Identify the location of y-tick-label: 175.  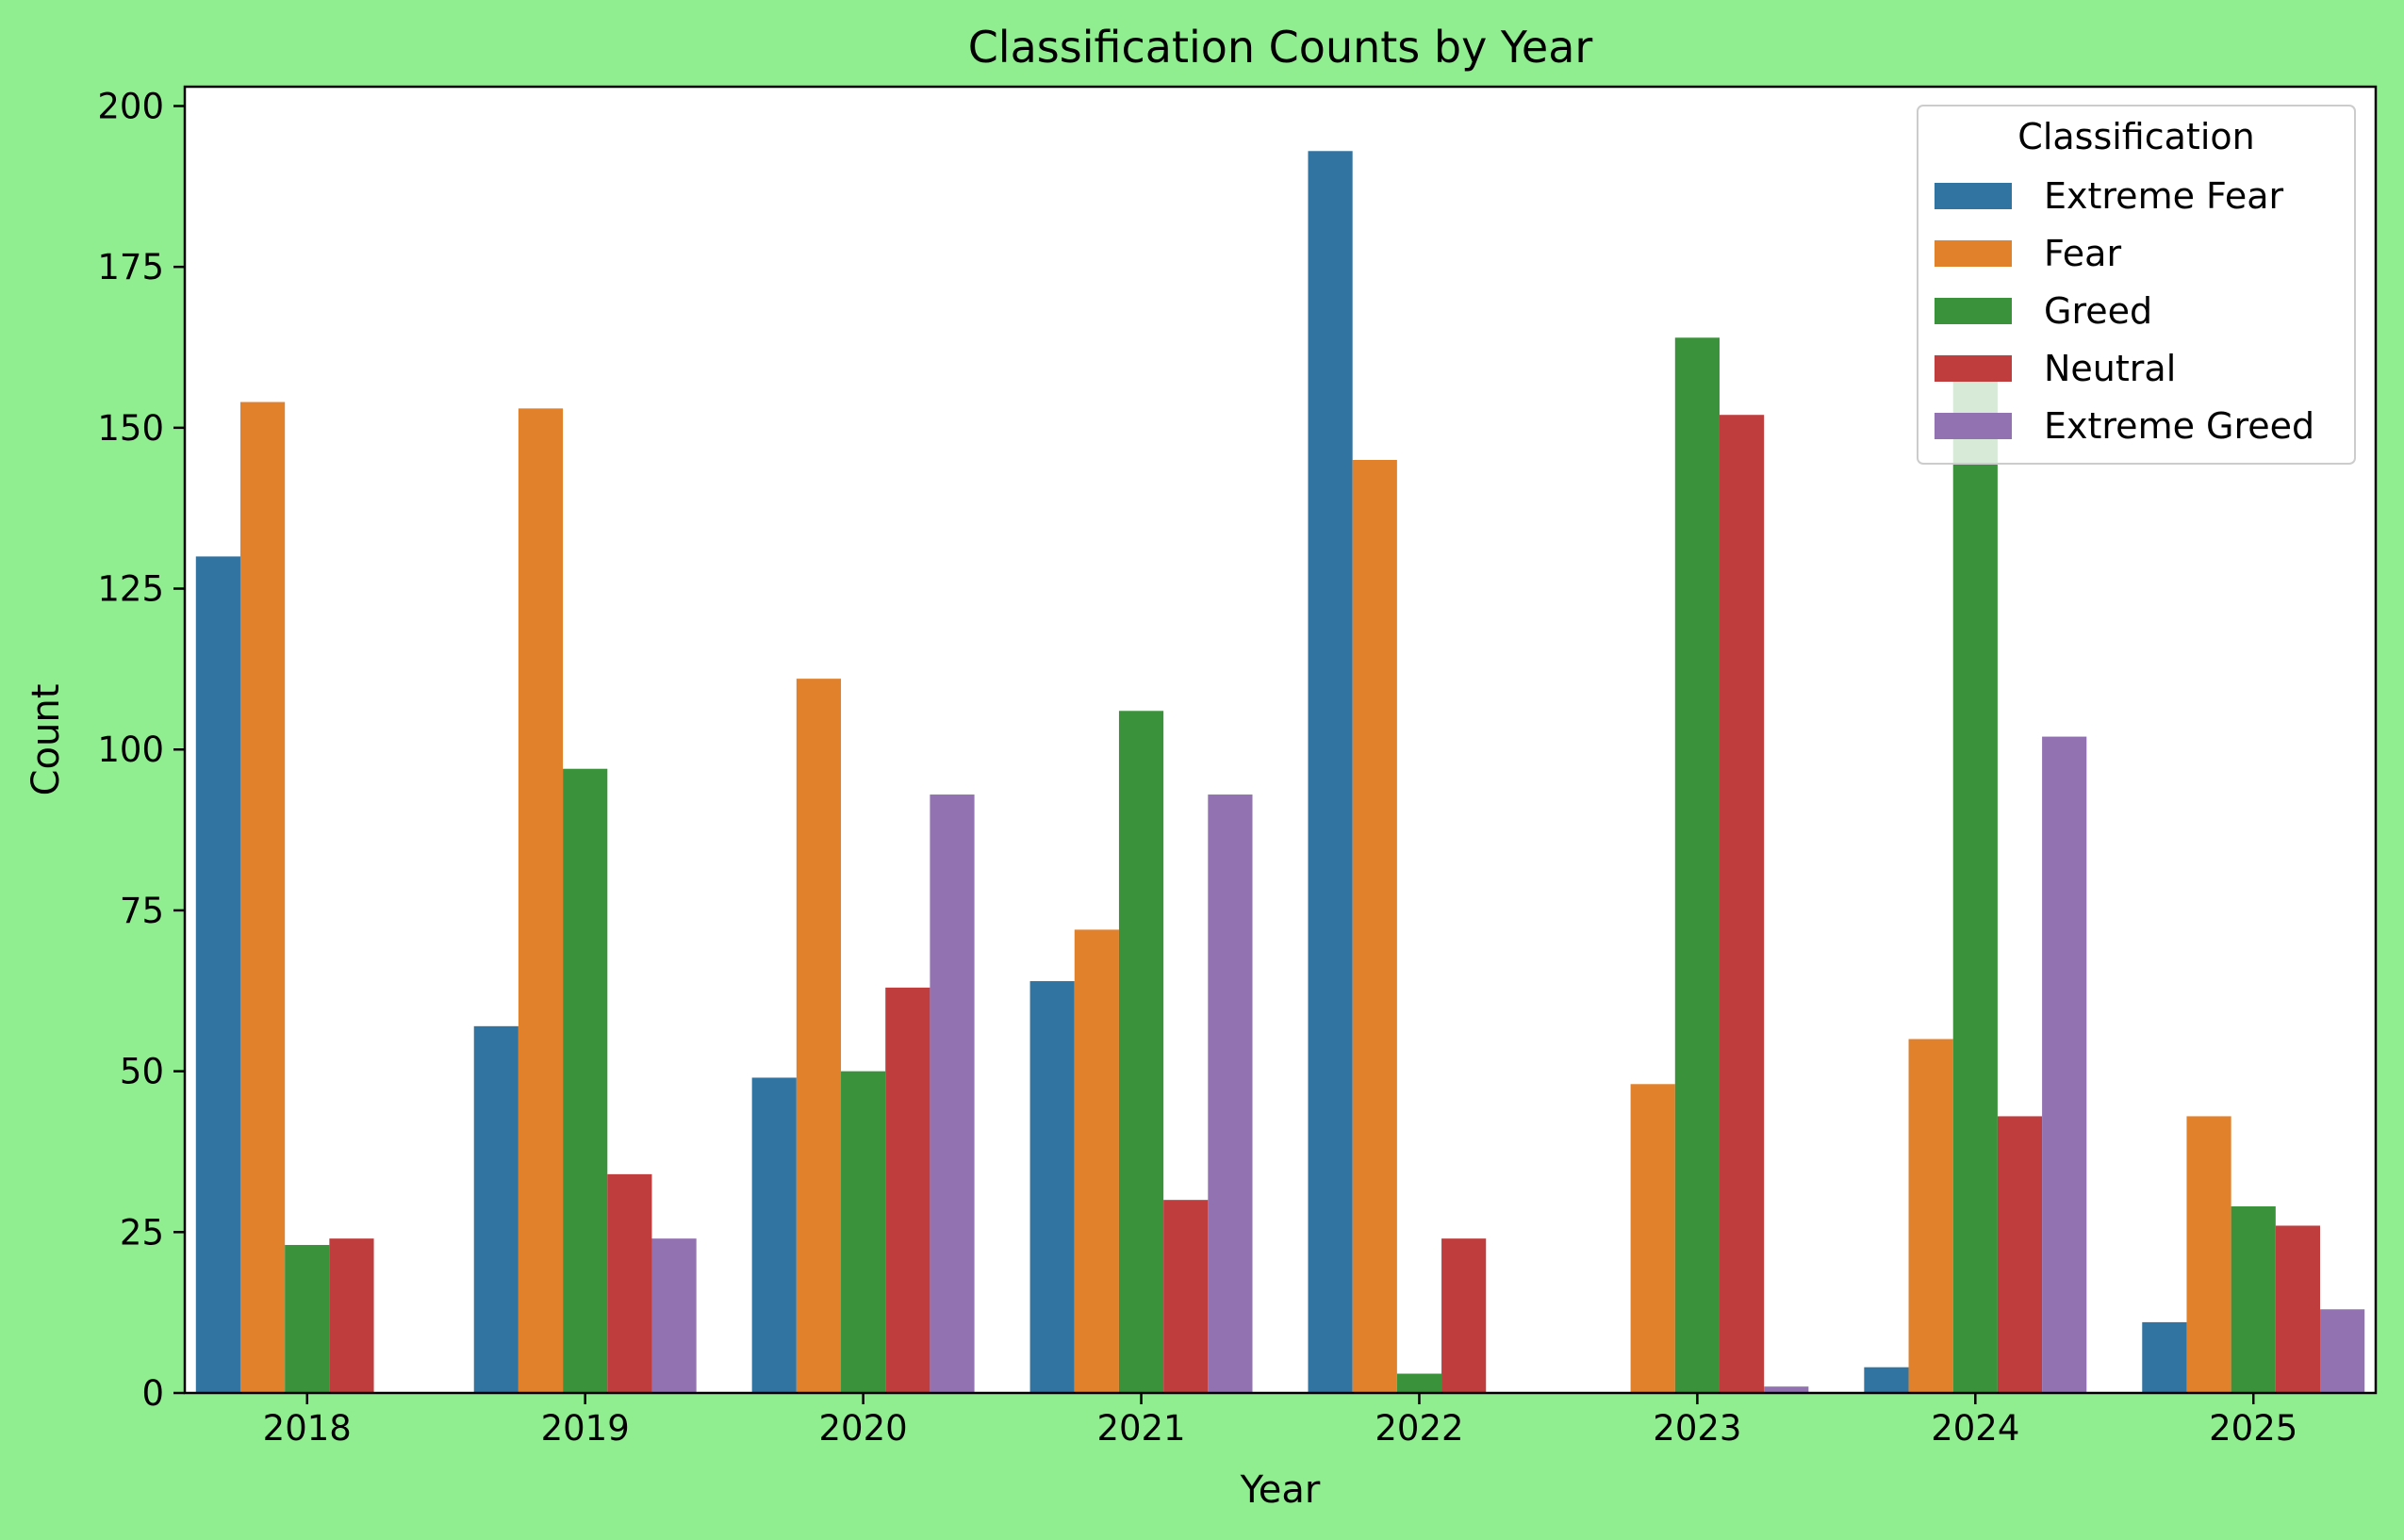
(130, 267).